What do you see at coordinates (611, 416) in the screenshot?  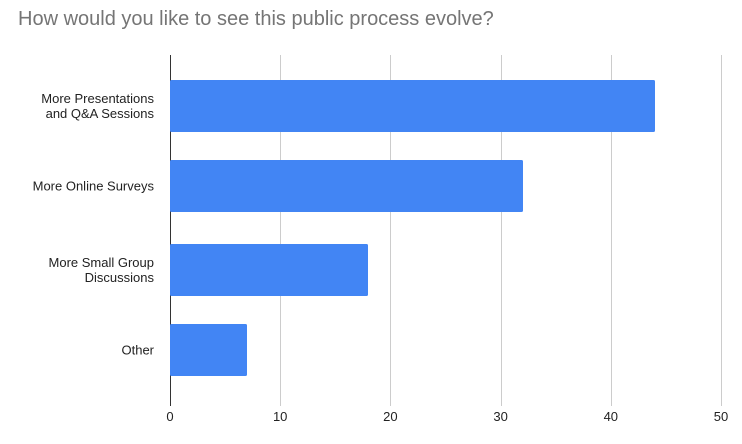 I see `x-axis-tick-label: 40` at bounding box center [611, 416].